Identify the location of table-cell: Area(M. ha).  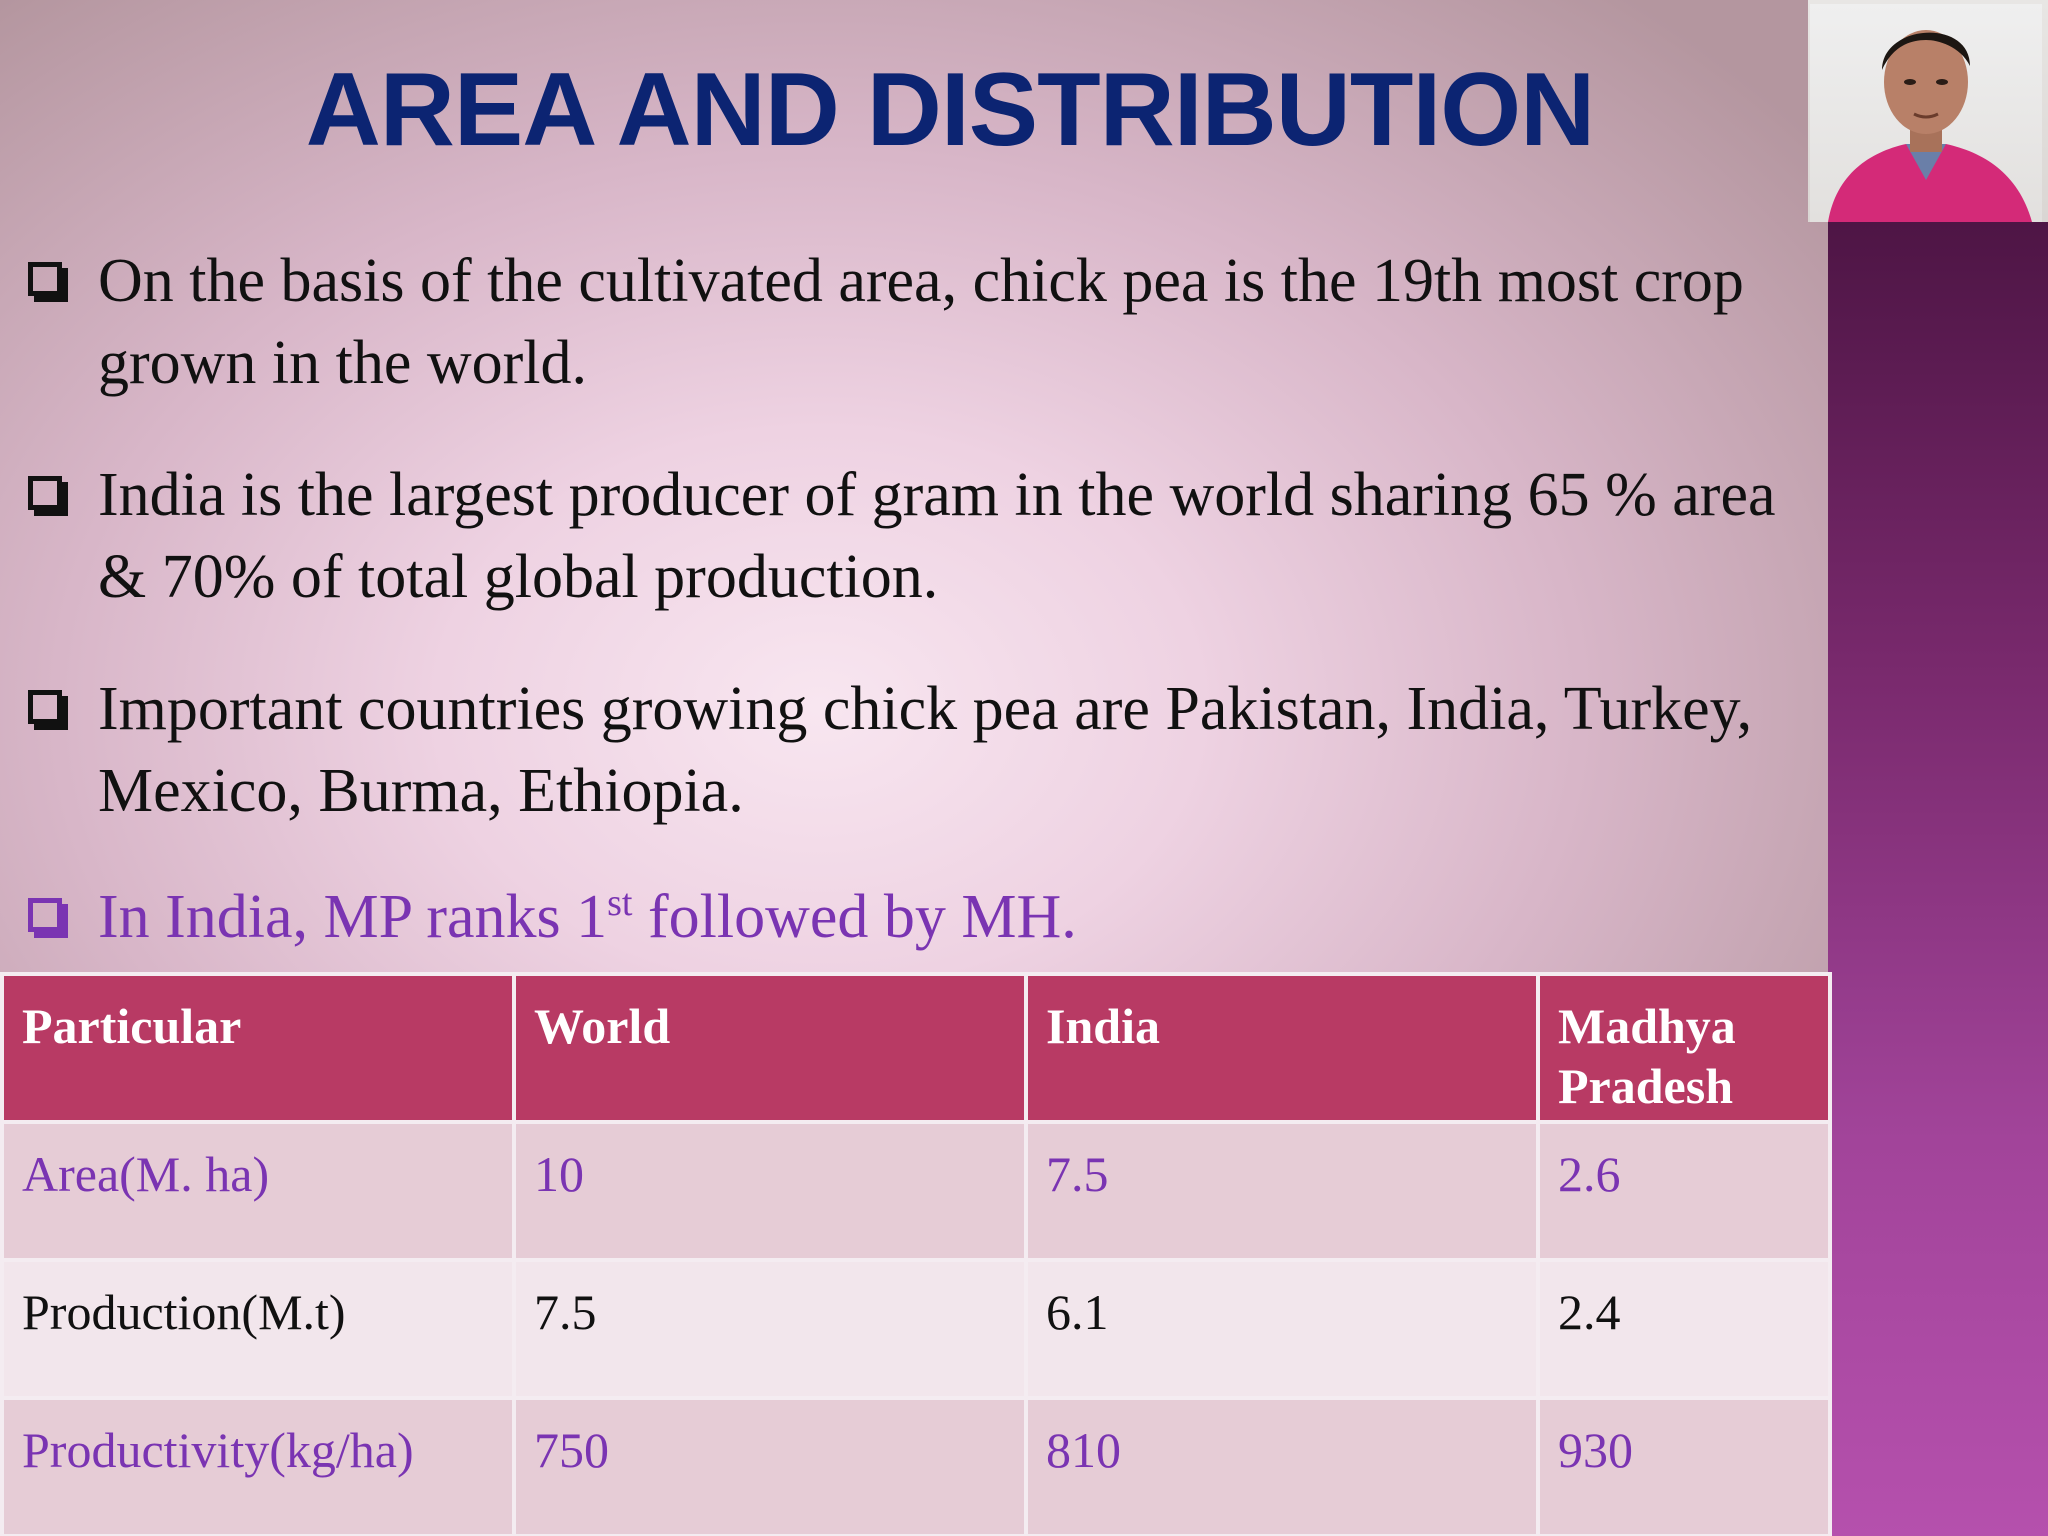
(258, 1191).